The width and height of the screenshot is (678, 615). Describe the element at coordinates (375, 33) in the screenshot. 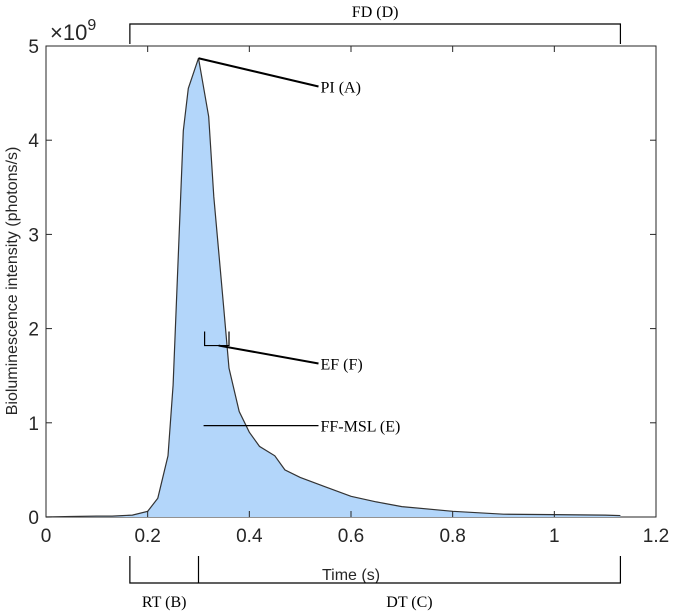

I see `fd-bracket` at that location.